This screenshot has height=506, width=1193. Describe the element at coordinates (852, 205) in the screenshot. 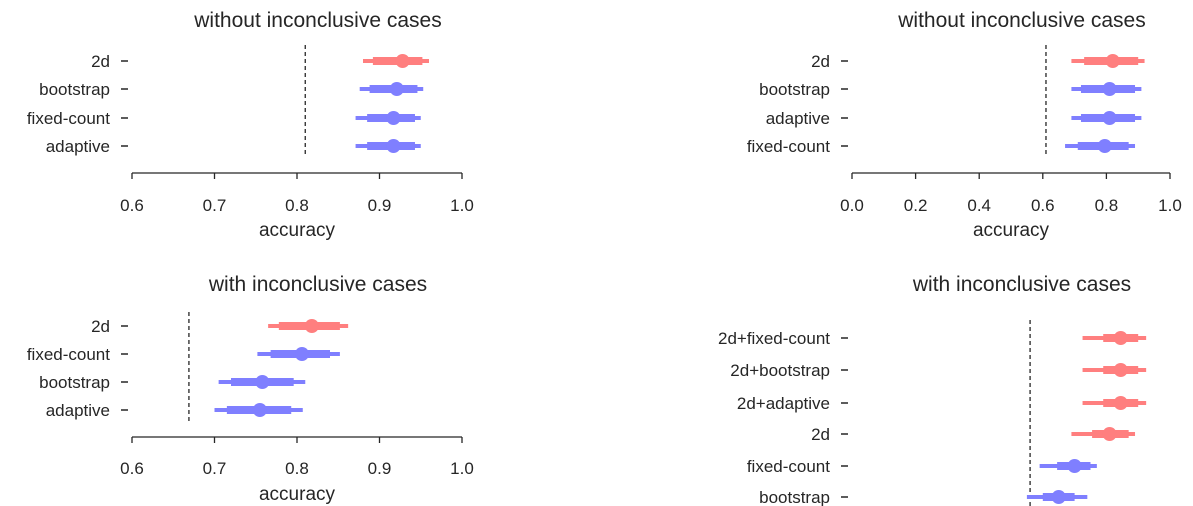

I see `x-tick-label: 0.0` at that location.